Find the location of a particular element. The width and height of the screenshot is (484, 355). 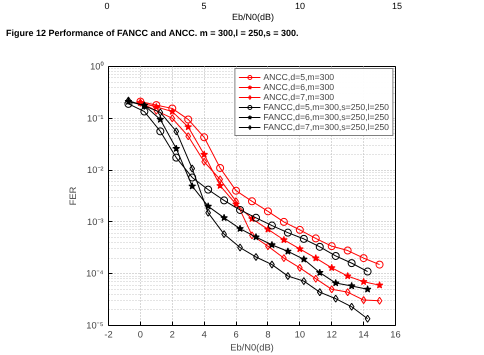

text: 5 is located at coordinates (203, 6).